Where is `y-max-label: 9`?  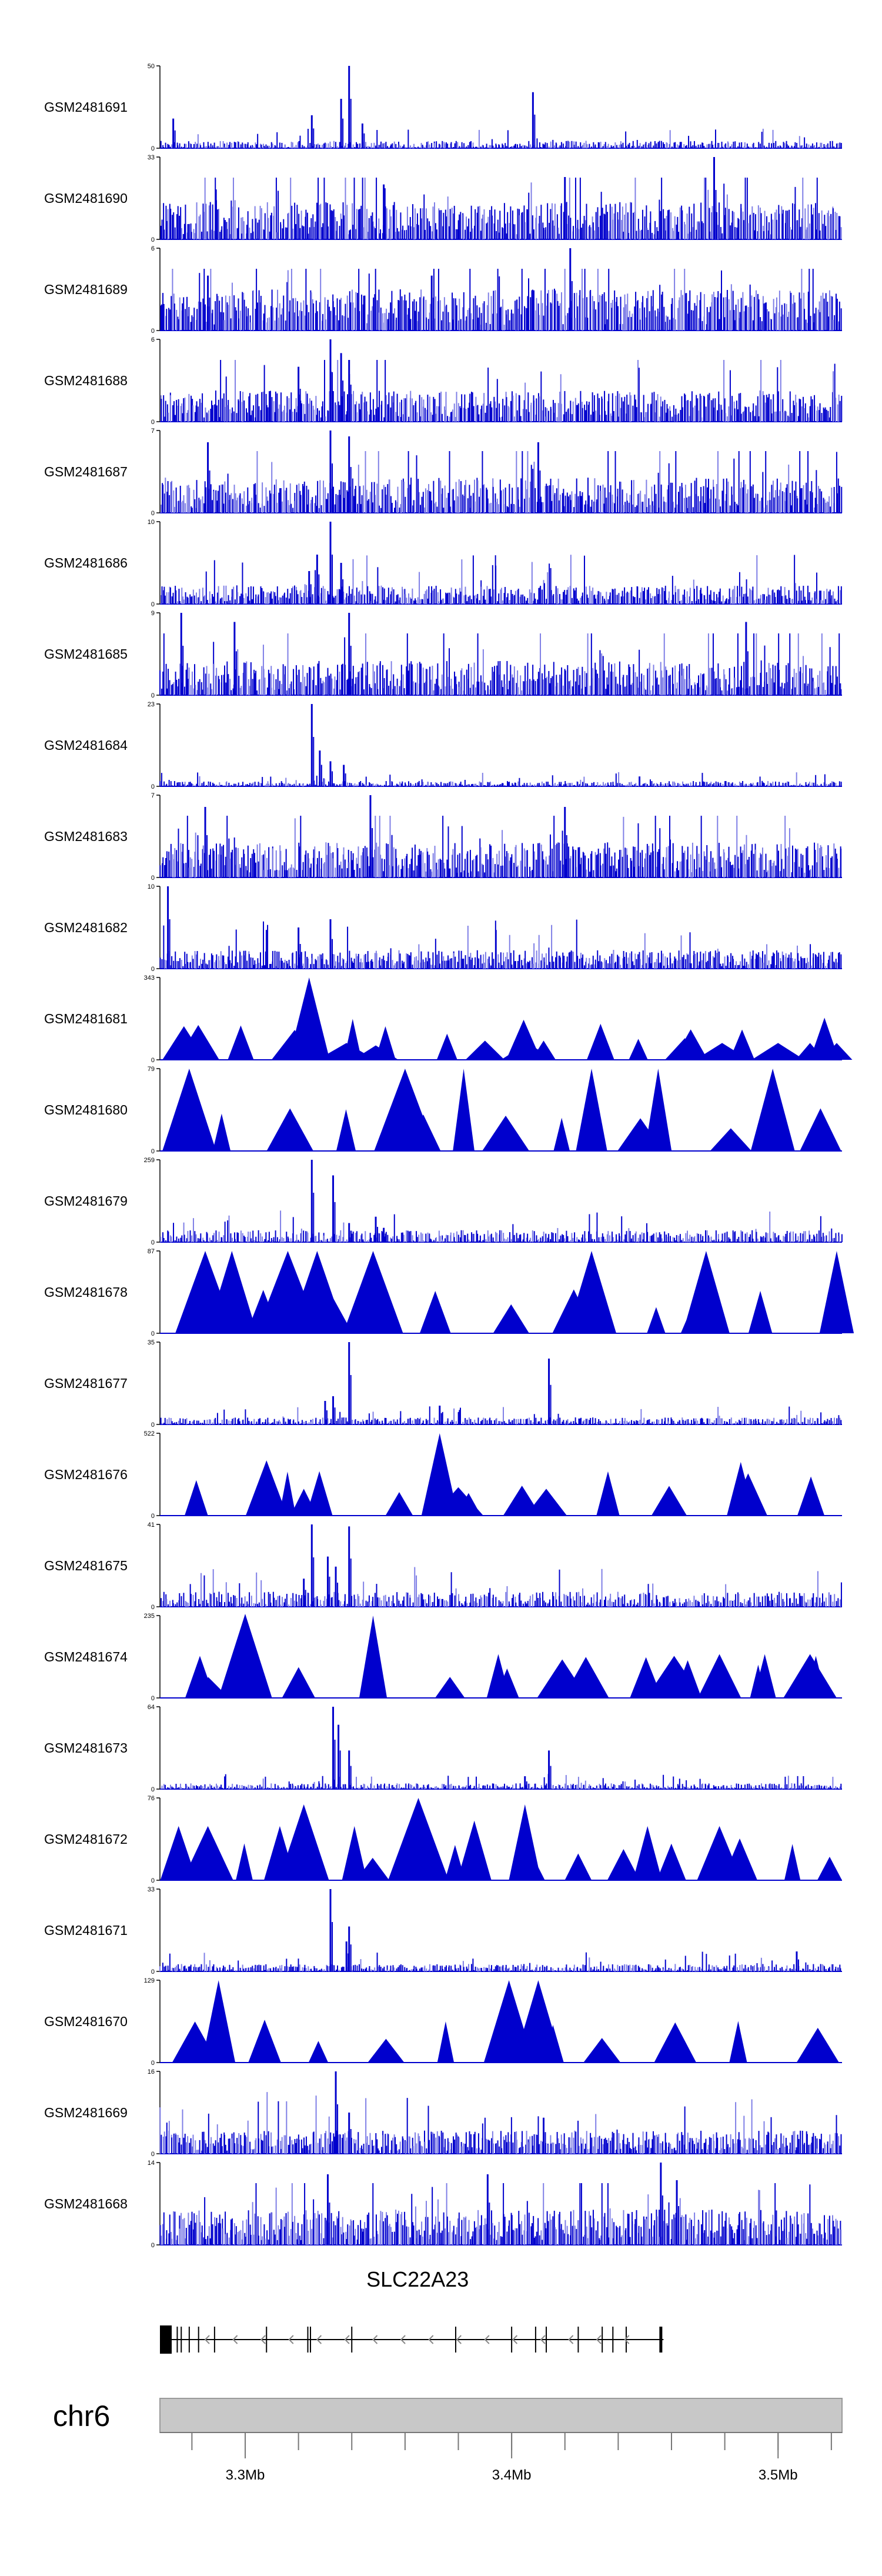
y-max-label: 9 is located at coordinates (153, 613).